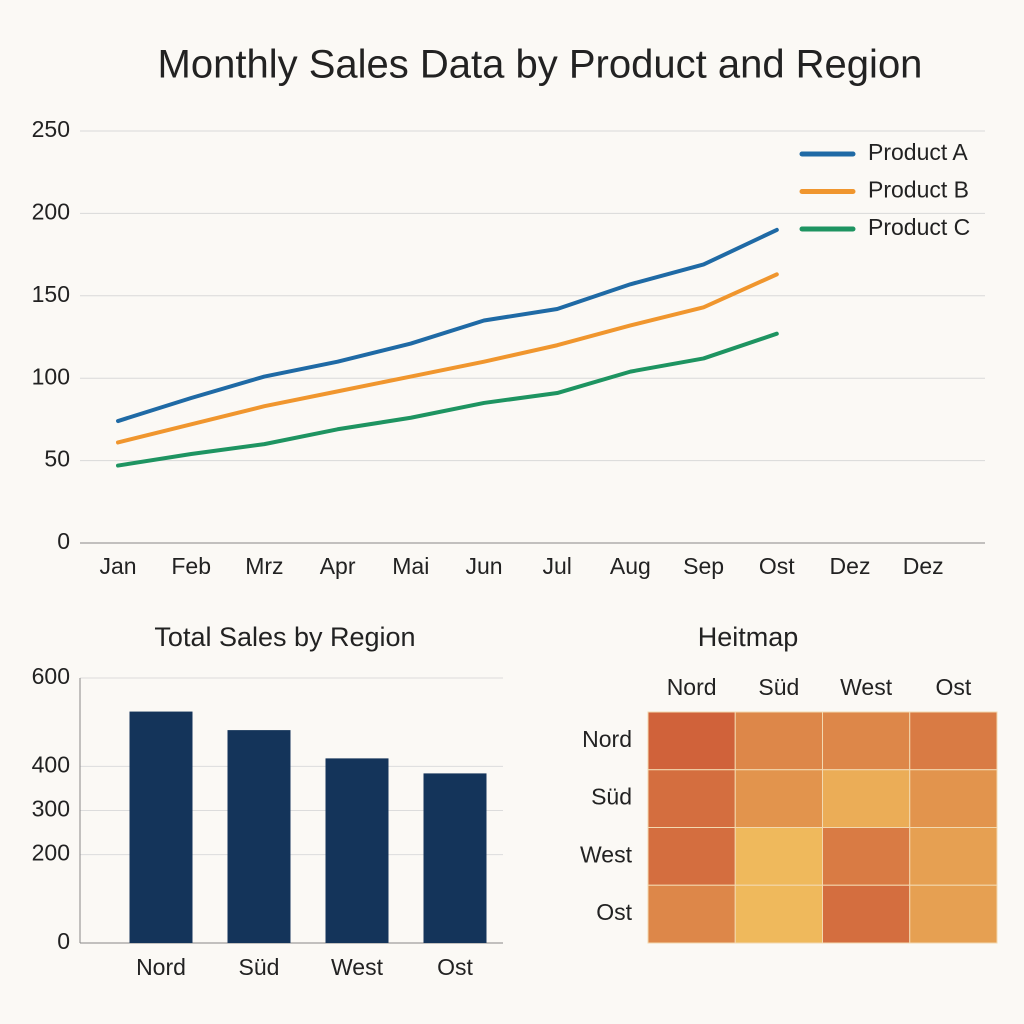  Describe the element at coordinates (284, 637) in the screenshot. I see `bar-title: Total Sales by Region` at that location.